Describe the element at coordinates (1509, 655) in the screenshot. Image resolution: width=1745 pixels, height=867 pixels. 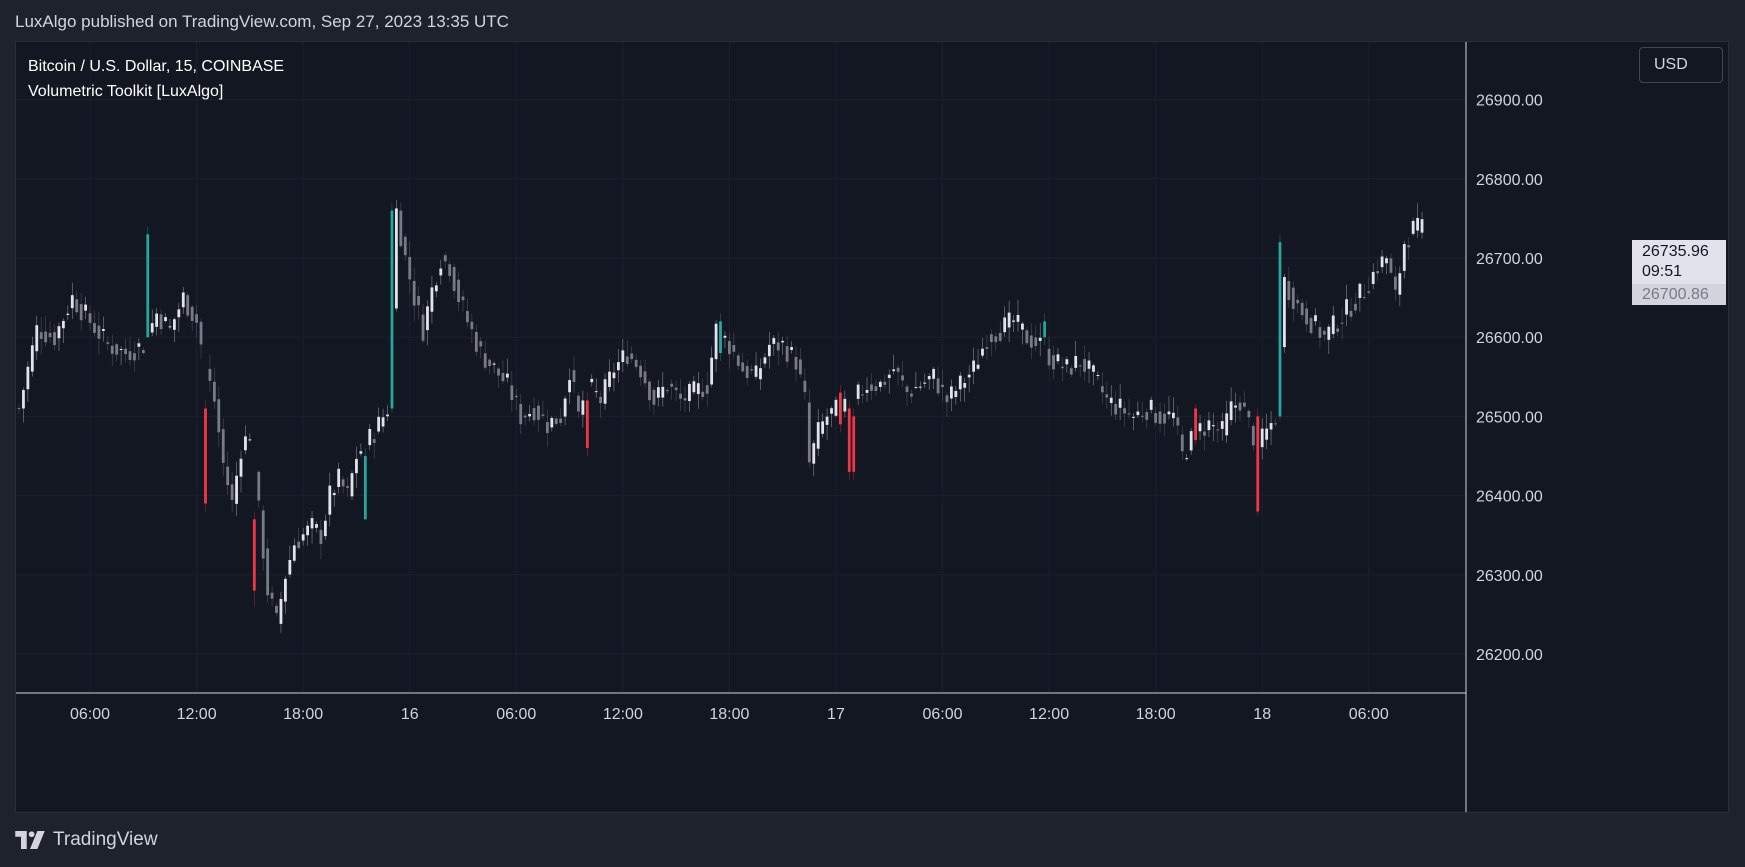
I see `price-tick-label: 26200.00` at that location.